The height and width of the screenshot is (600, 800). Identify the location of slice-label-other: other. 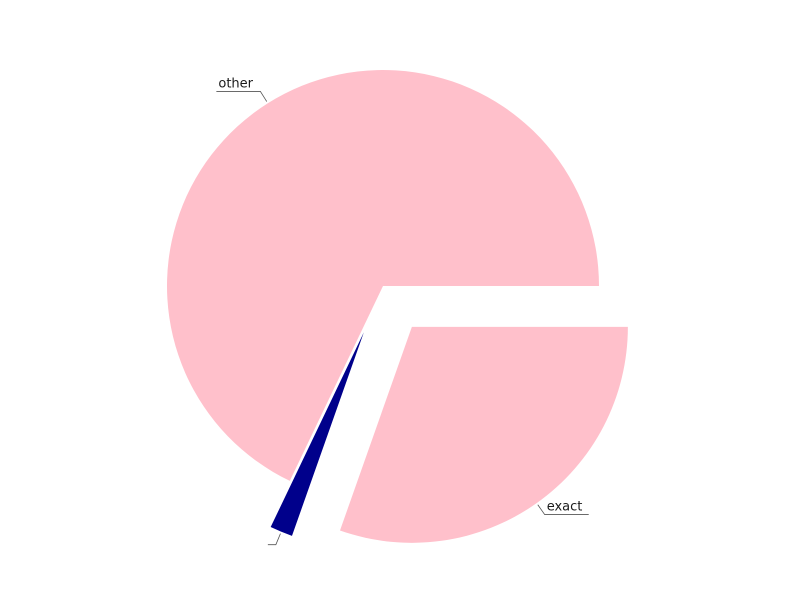
(235, 83).